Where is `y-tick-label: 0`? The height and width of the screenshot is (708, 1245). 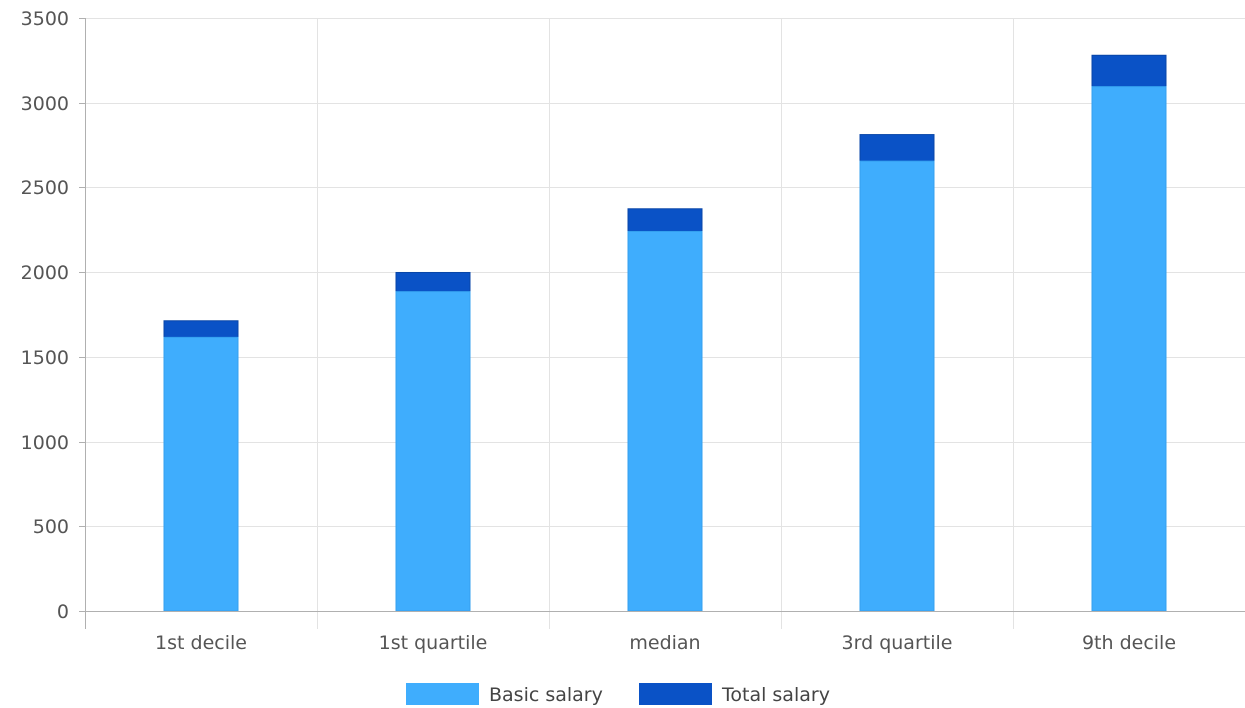 y-tick-label: 0 is located at coordinates (63, 612).